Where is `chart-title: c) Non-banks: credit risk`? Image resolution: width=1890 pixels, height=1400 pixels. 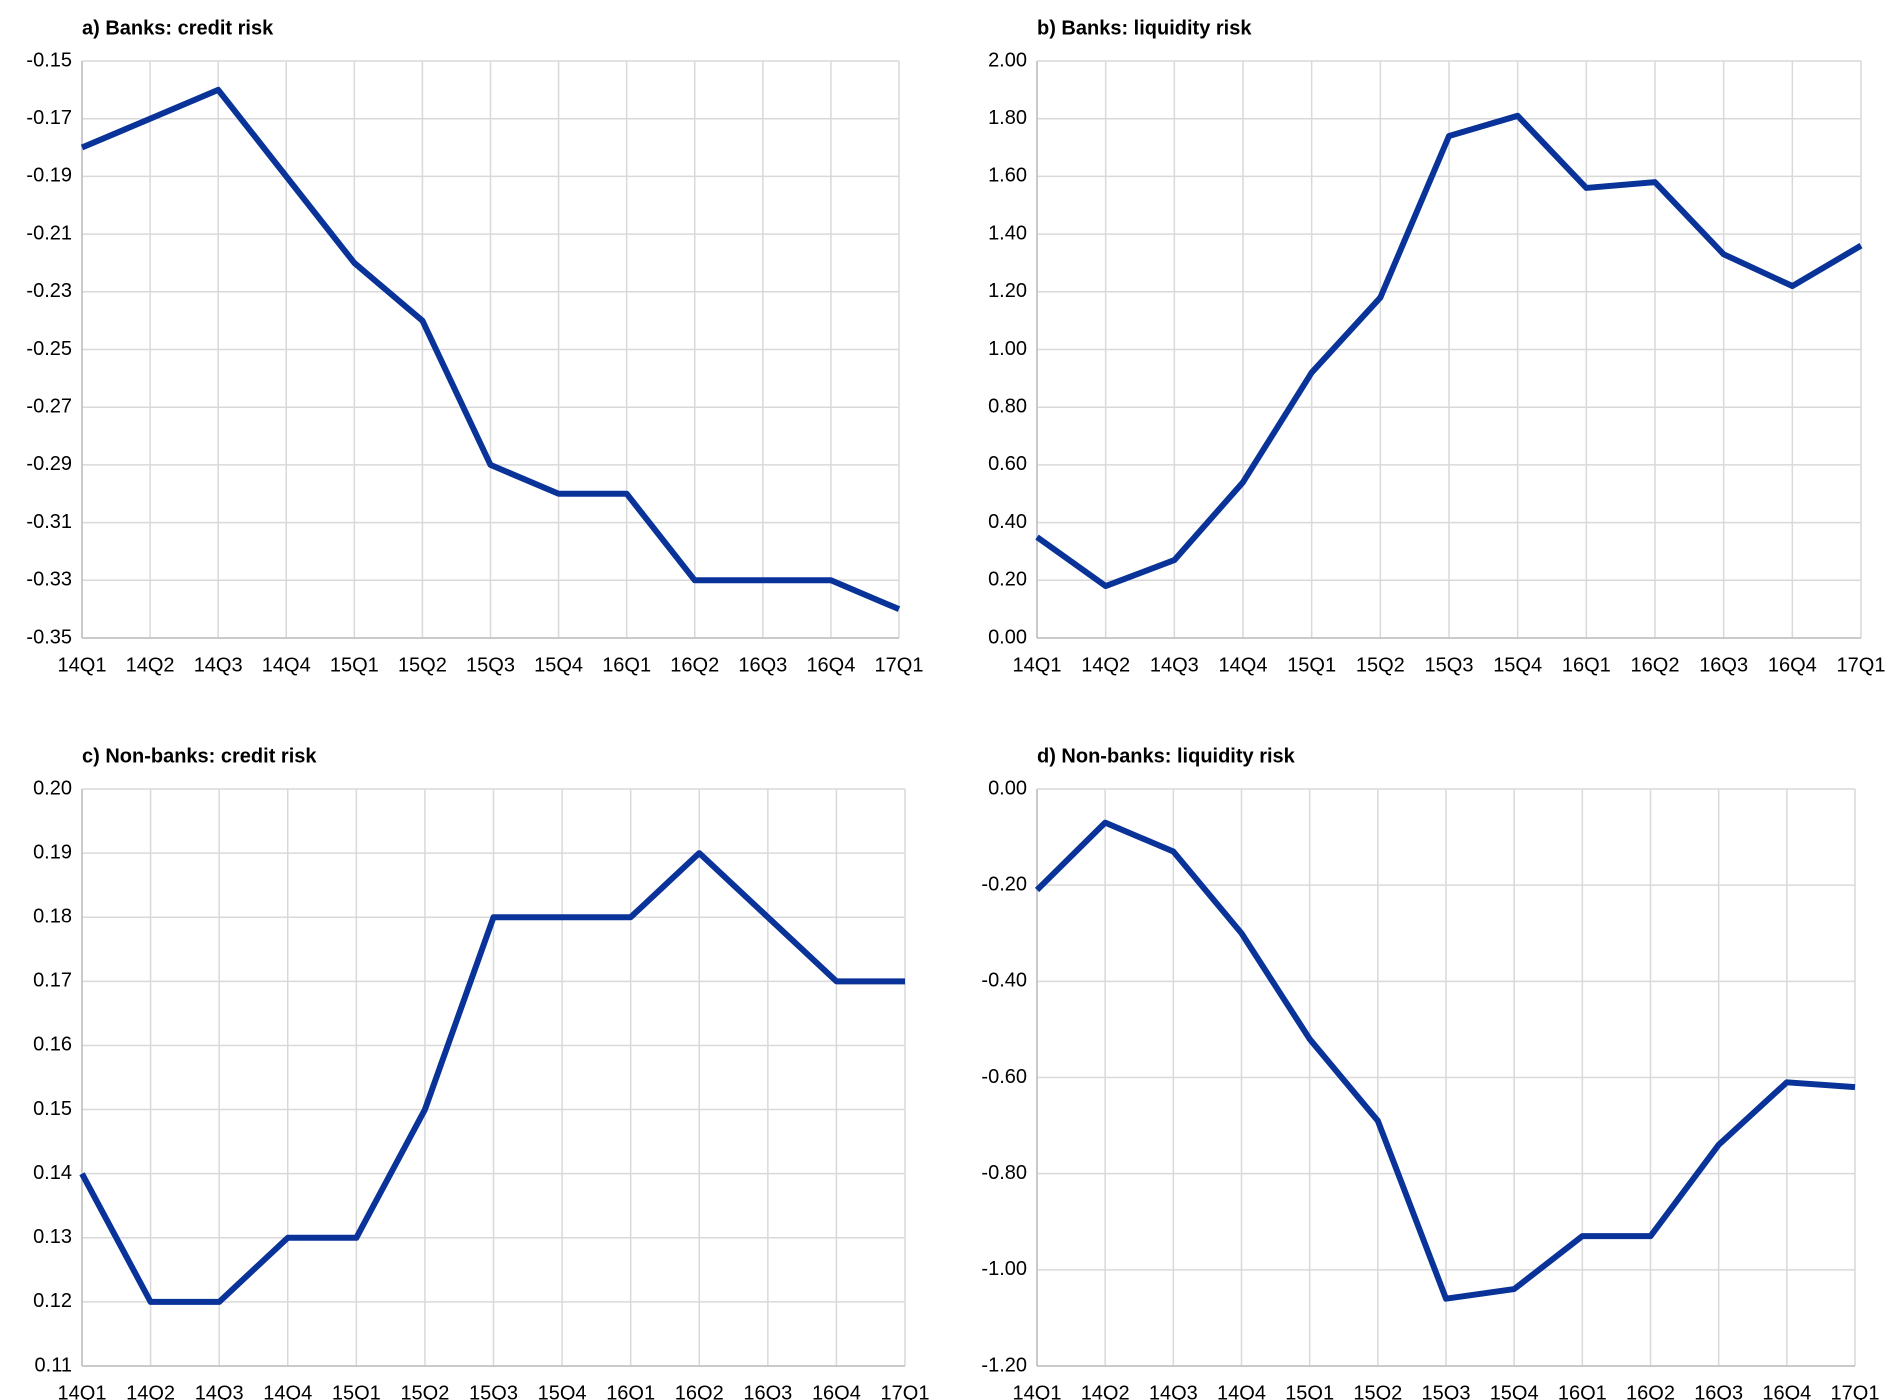
chart-title: c) Non-banks: credit risk is located at coordinates (199, 756).